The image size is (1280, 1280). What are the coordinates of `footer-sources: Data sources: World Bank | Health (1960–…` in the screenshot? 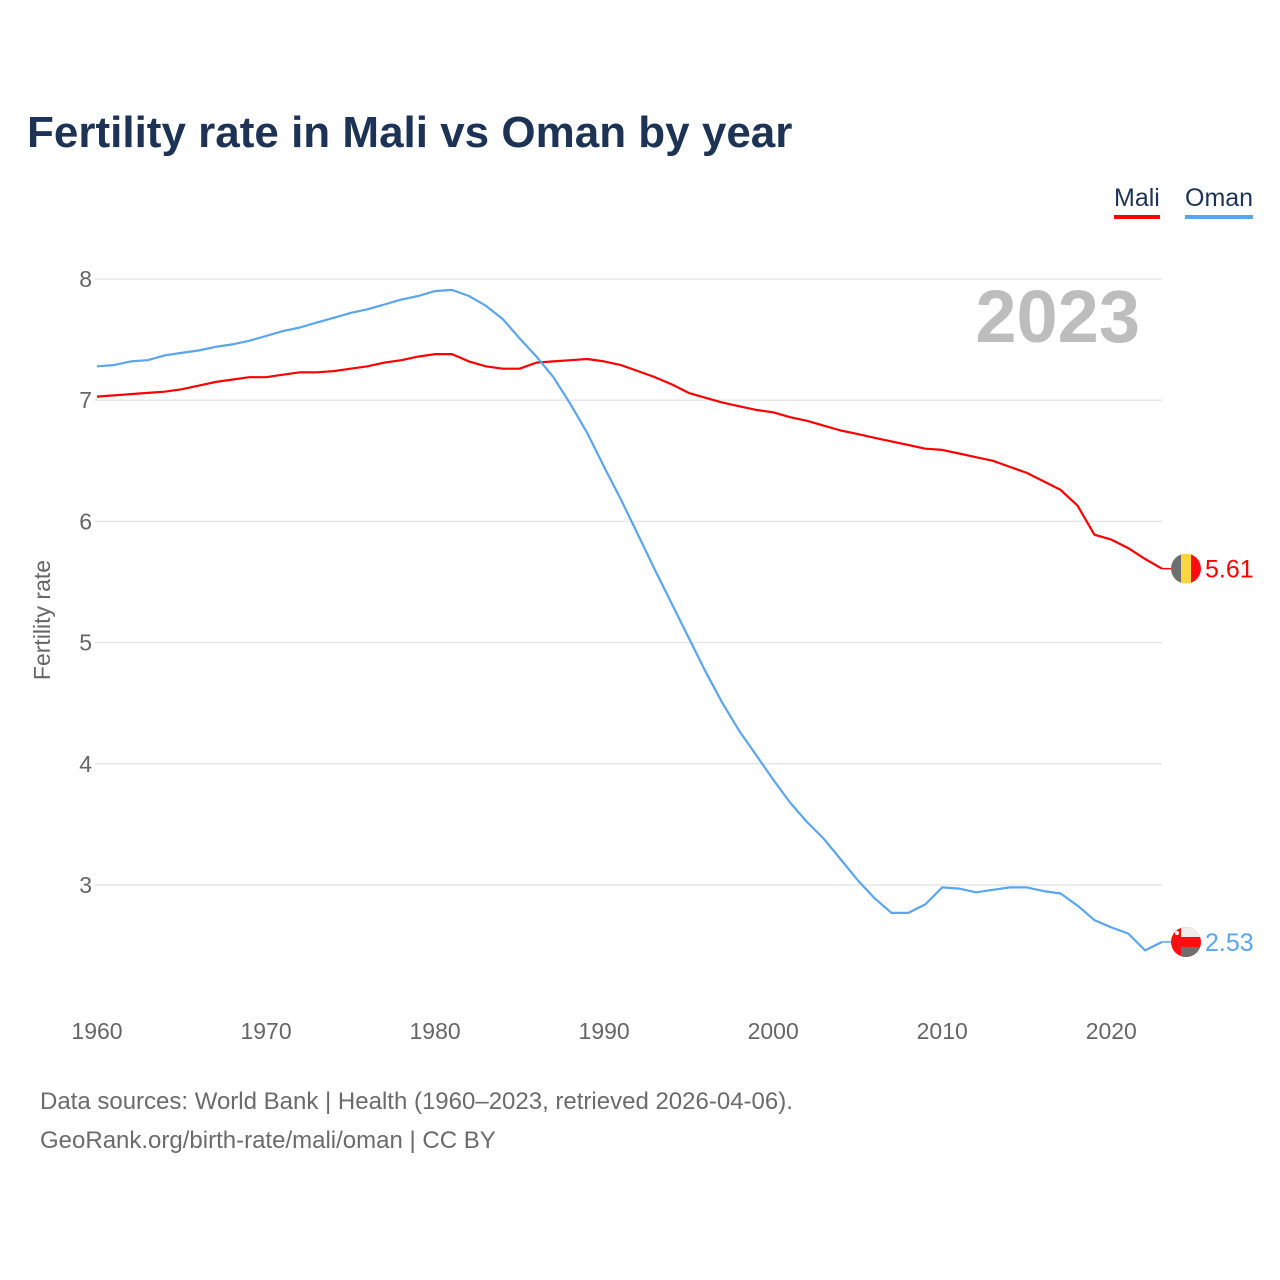 It's located at (416, 1101).